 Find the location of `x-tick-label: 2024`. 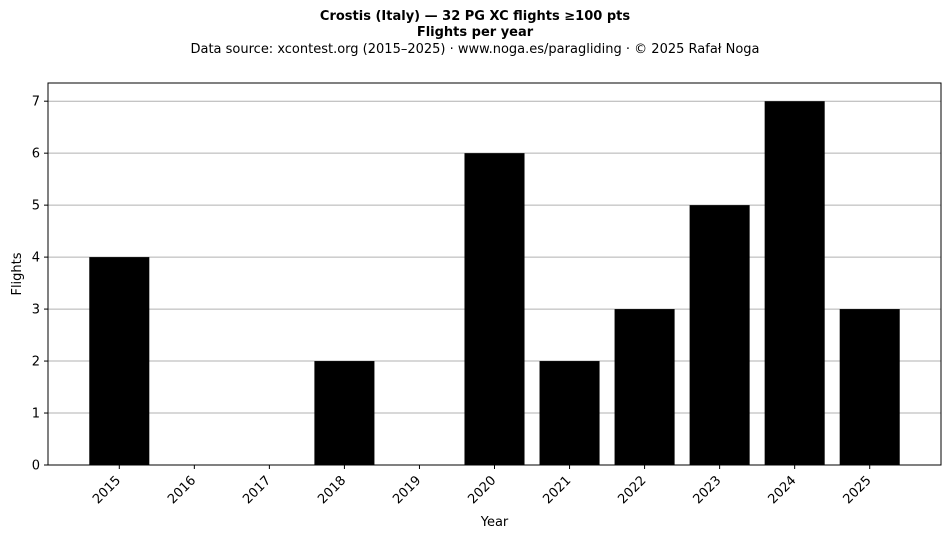

x-tick-label: 2024 is located at coordinates (782, 490).